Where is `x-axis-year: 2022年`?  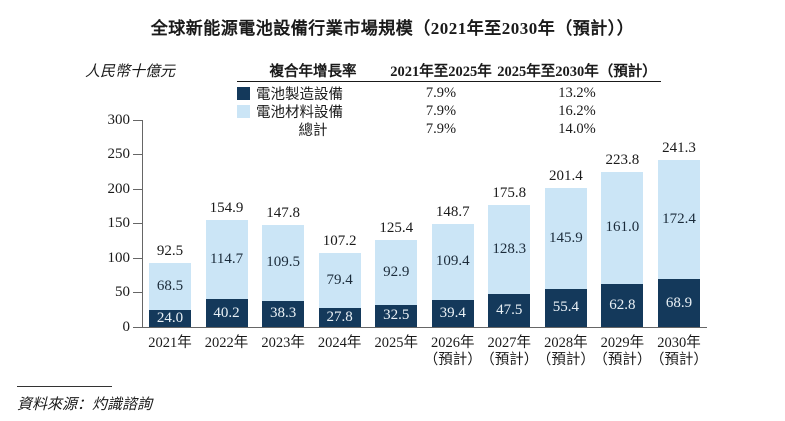 x-axis-year: 2022年 is located at coordinates (226, 343).